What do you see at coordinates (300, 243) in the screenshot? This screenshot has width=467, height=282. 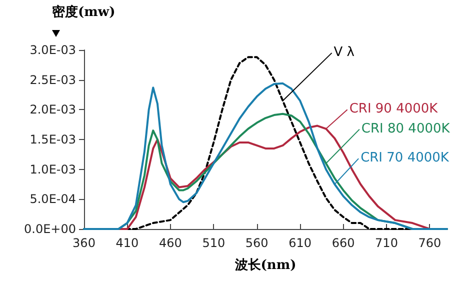 I see `x-tick-label: 610` at bounding box center [300, 243].